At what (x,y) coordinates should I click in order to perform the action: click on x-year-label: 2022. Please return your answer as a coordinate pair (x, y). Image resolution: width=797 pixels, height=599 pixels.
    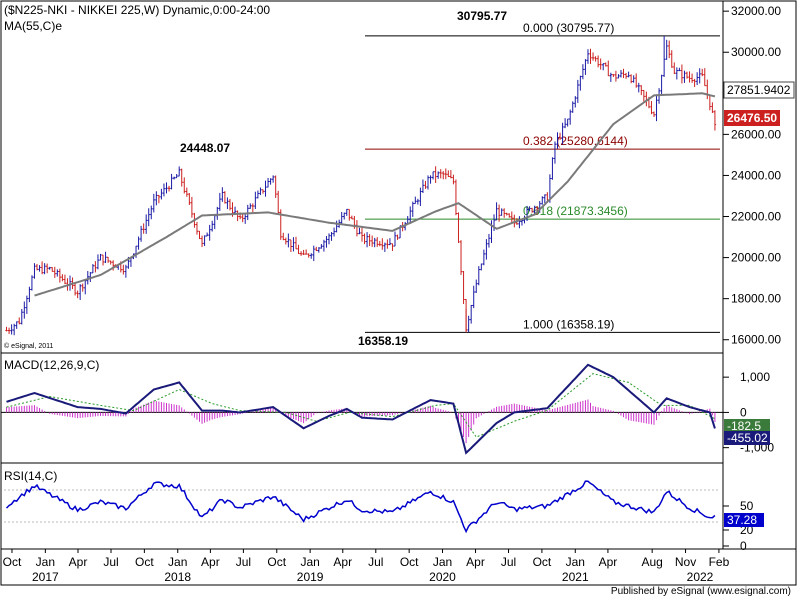
    Looking at the image, I should click on (700, 577).